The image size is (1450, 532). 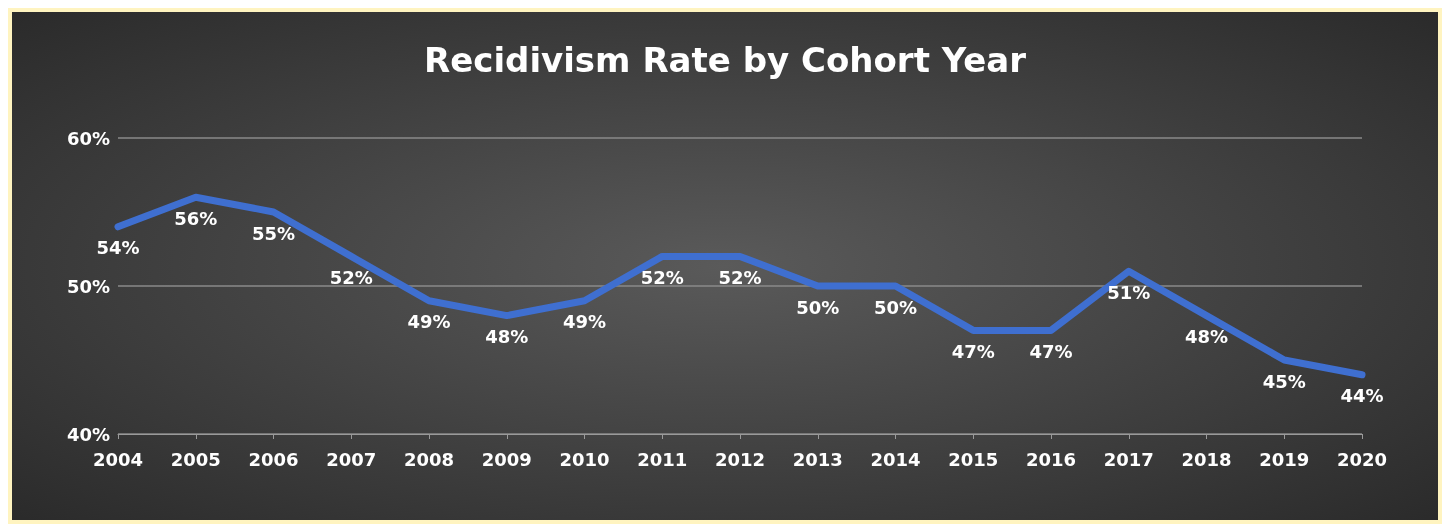 What do you see at coordinates (118, 459) in the screenshot?
I see `x-tick-label: 2004` at bounding box center [118, 459].